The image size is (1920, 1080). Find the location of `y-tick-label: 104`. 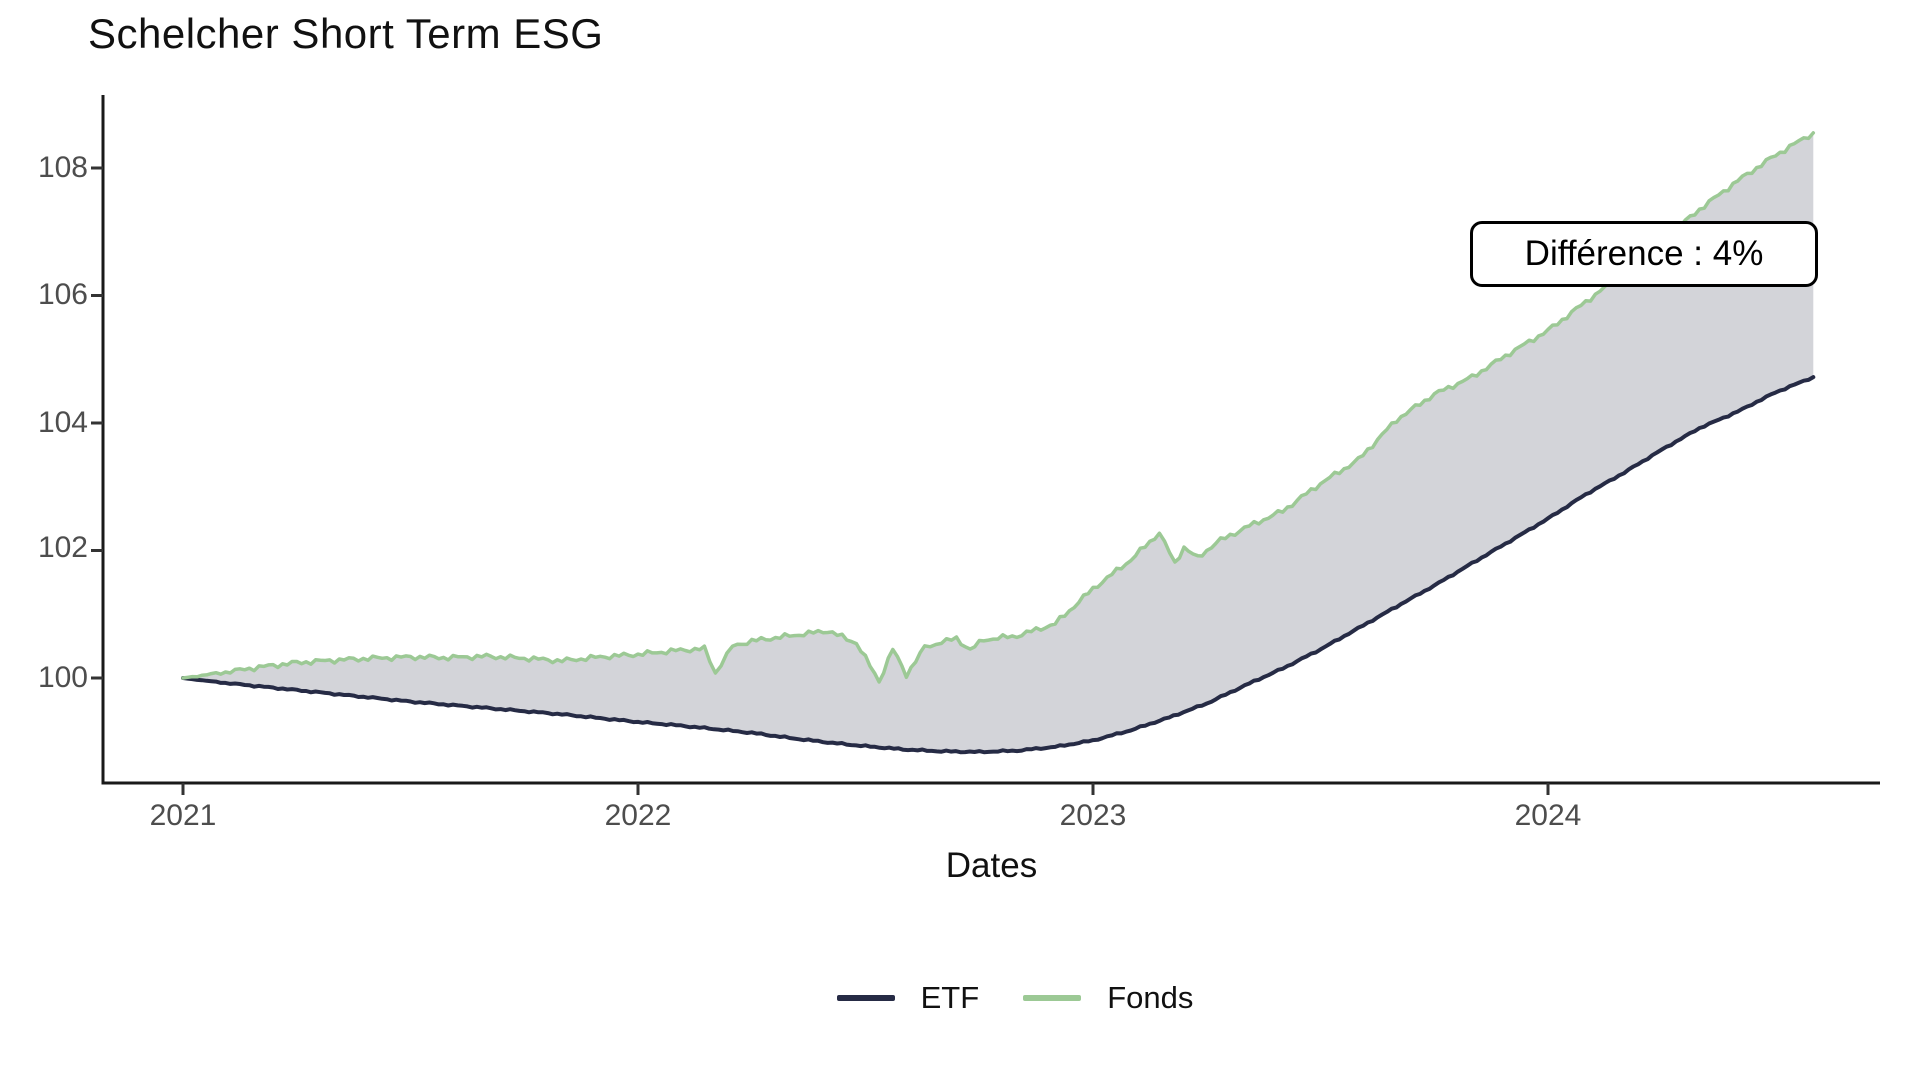

y-tick-label: 104 is located at coordinates (62, 422).